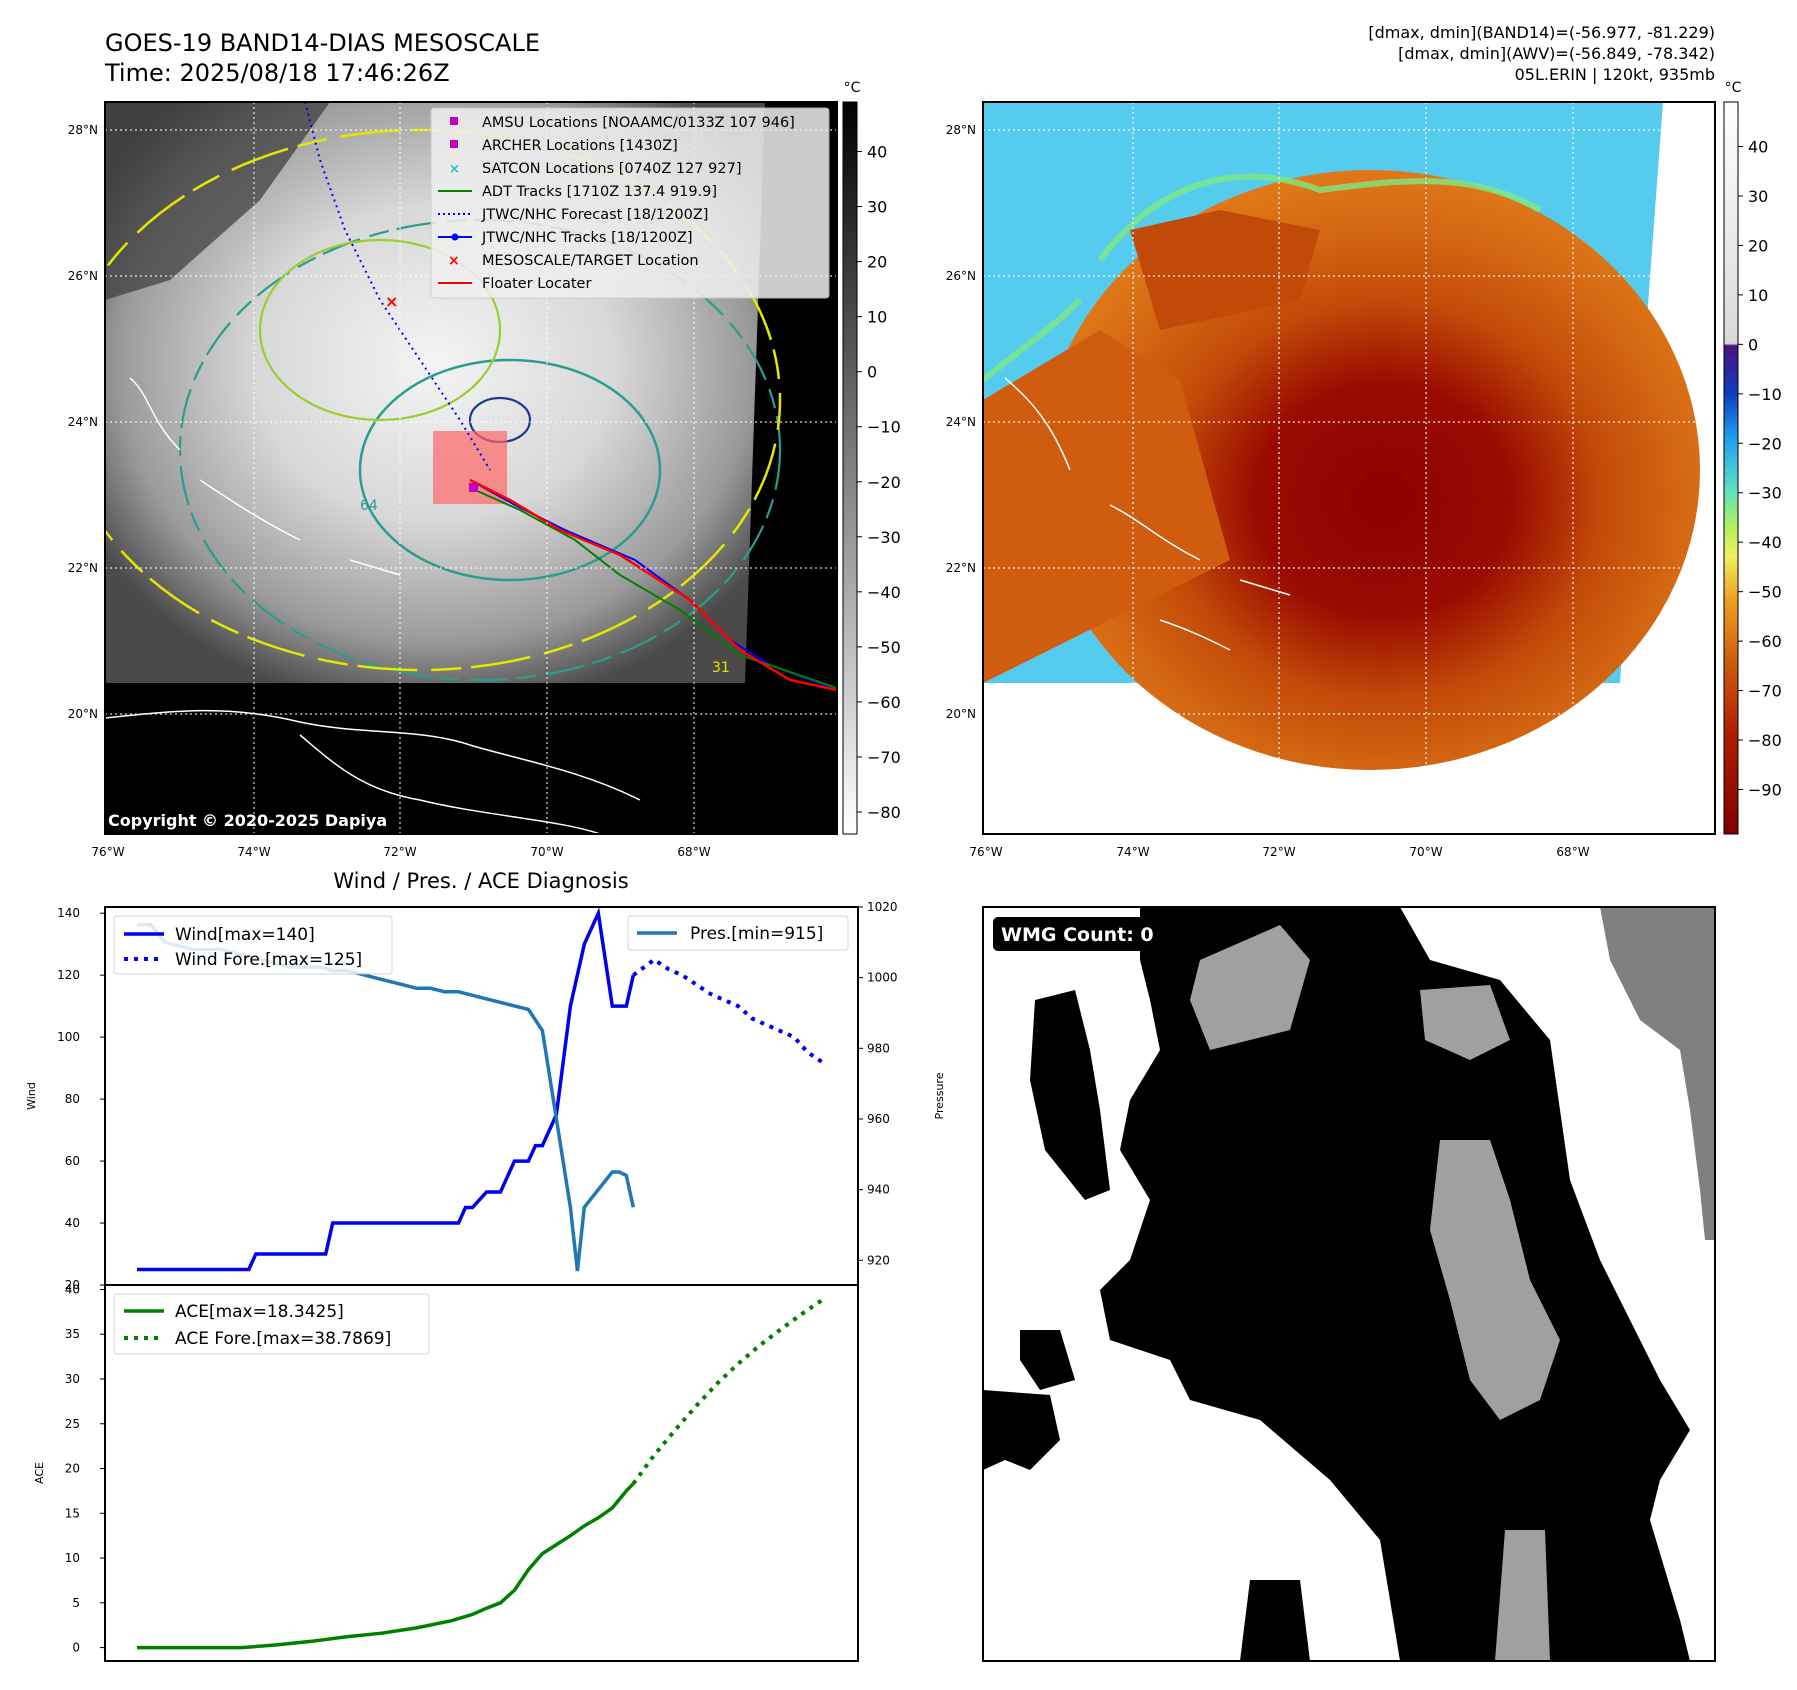 This screenshot has width=1797, height=1690. I want to click on contour-label-31: 31, so click(721, 668).